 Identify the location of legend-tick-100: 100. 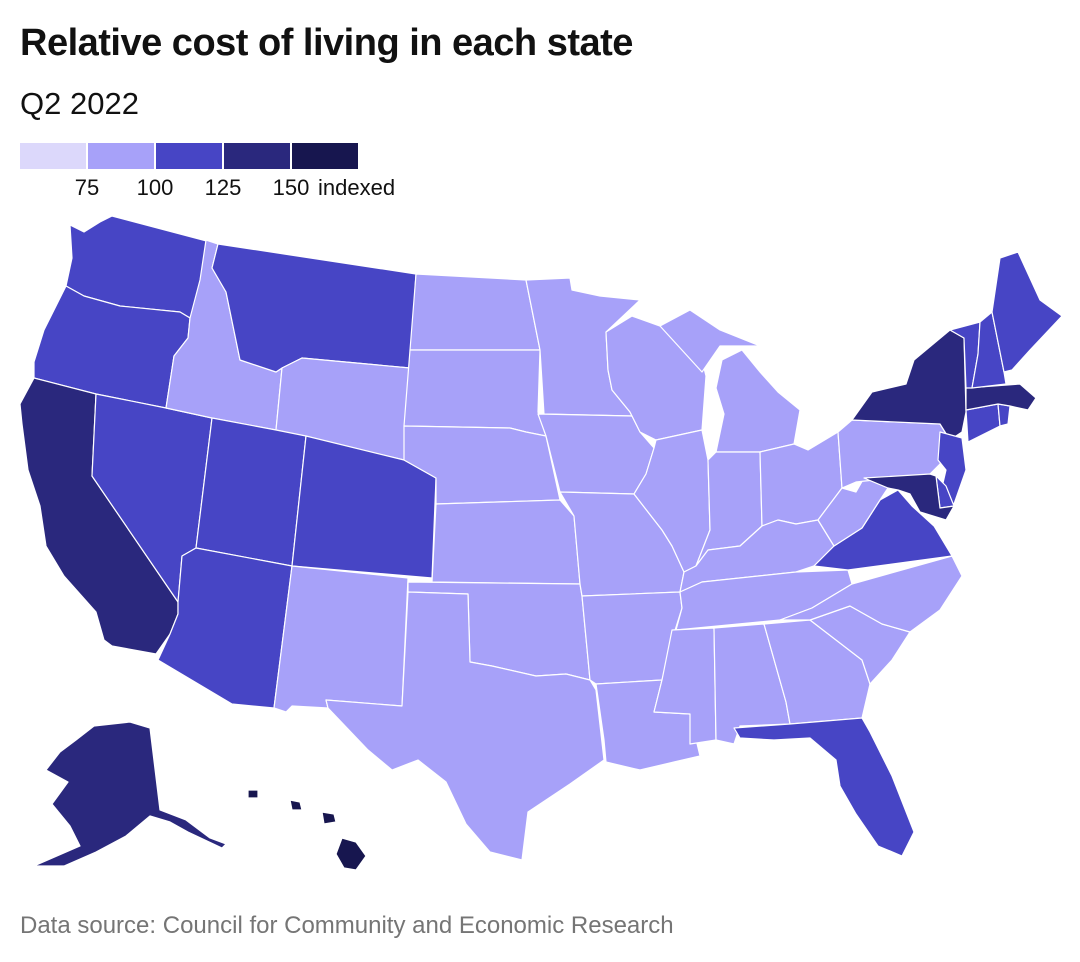
(155, 187).